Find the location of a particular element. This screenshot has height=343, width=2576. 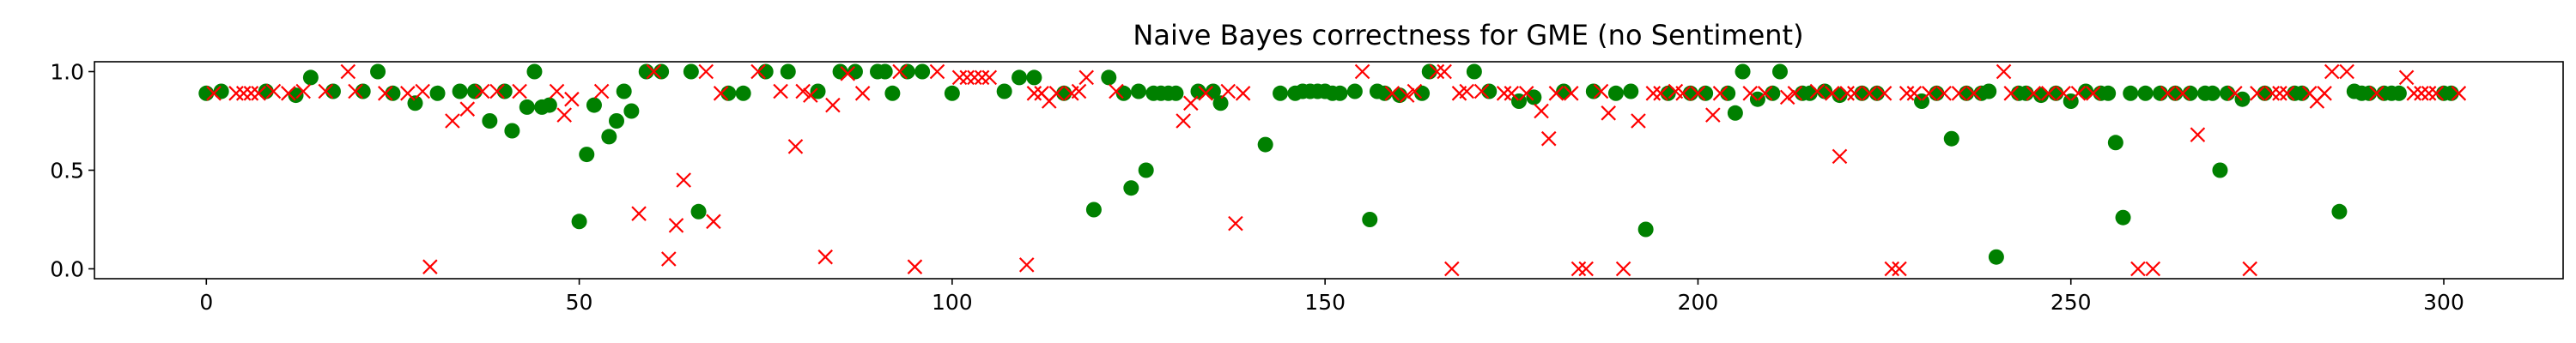

x-tick-label: 150 is located at coordinates (1325, 302).